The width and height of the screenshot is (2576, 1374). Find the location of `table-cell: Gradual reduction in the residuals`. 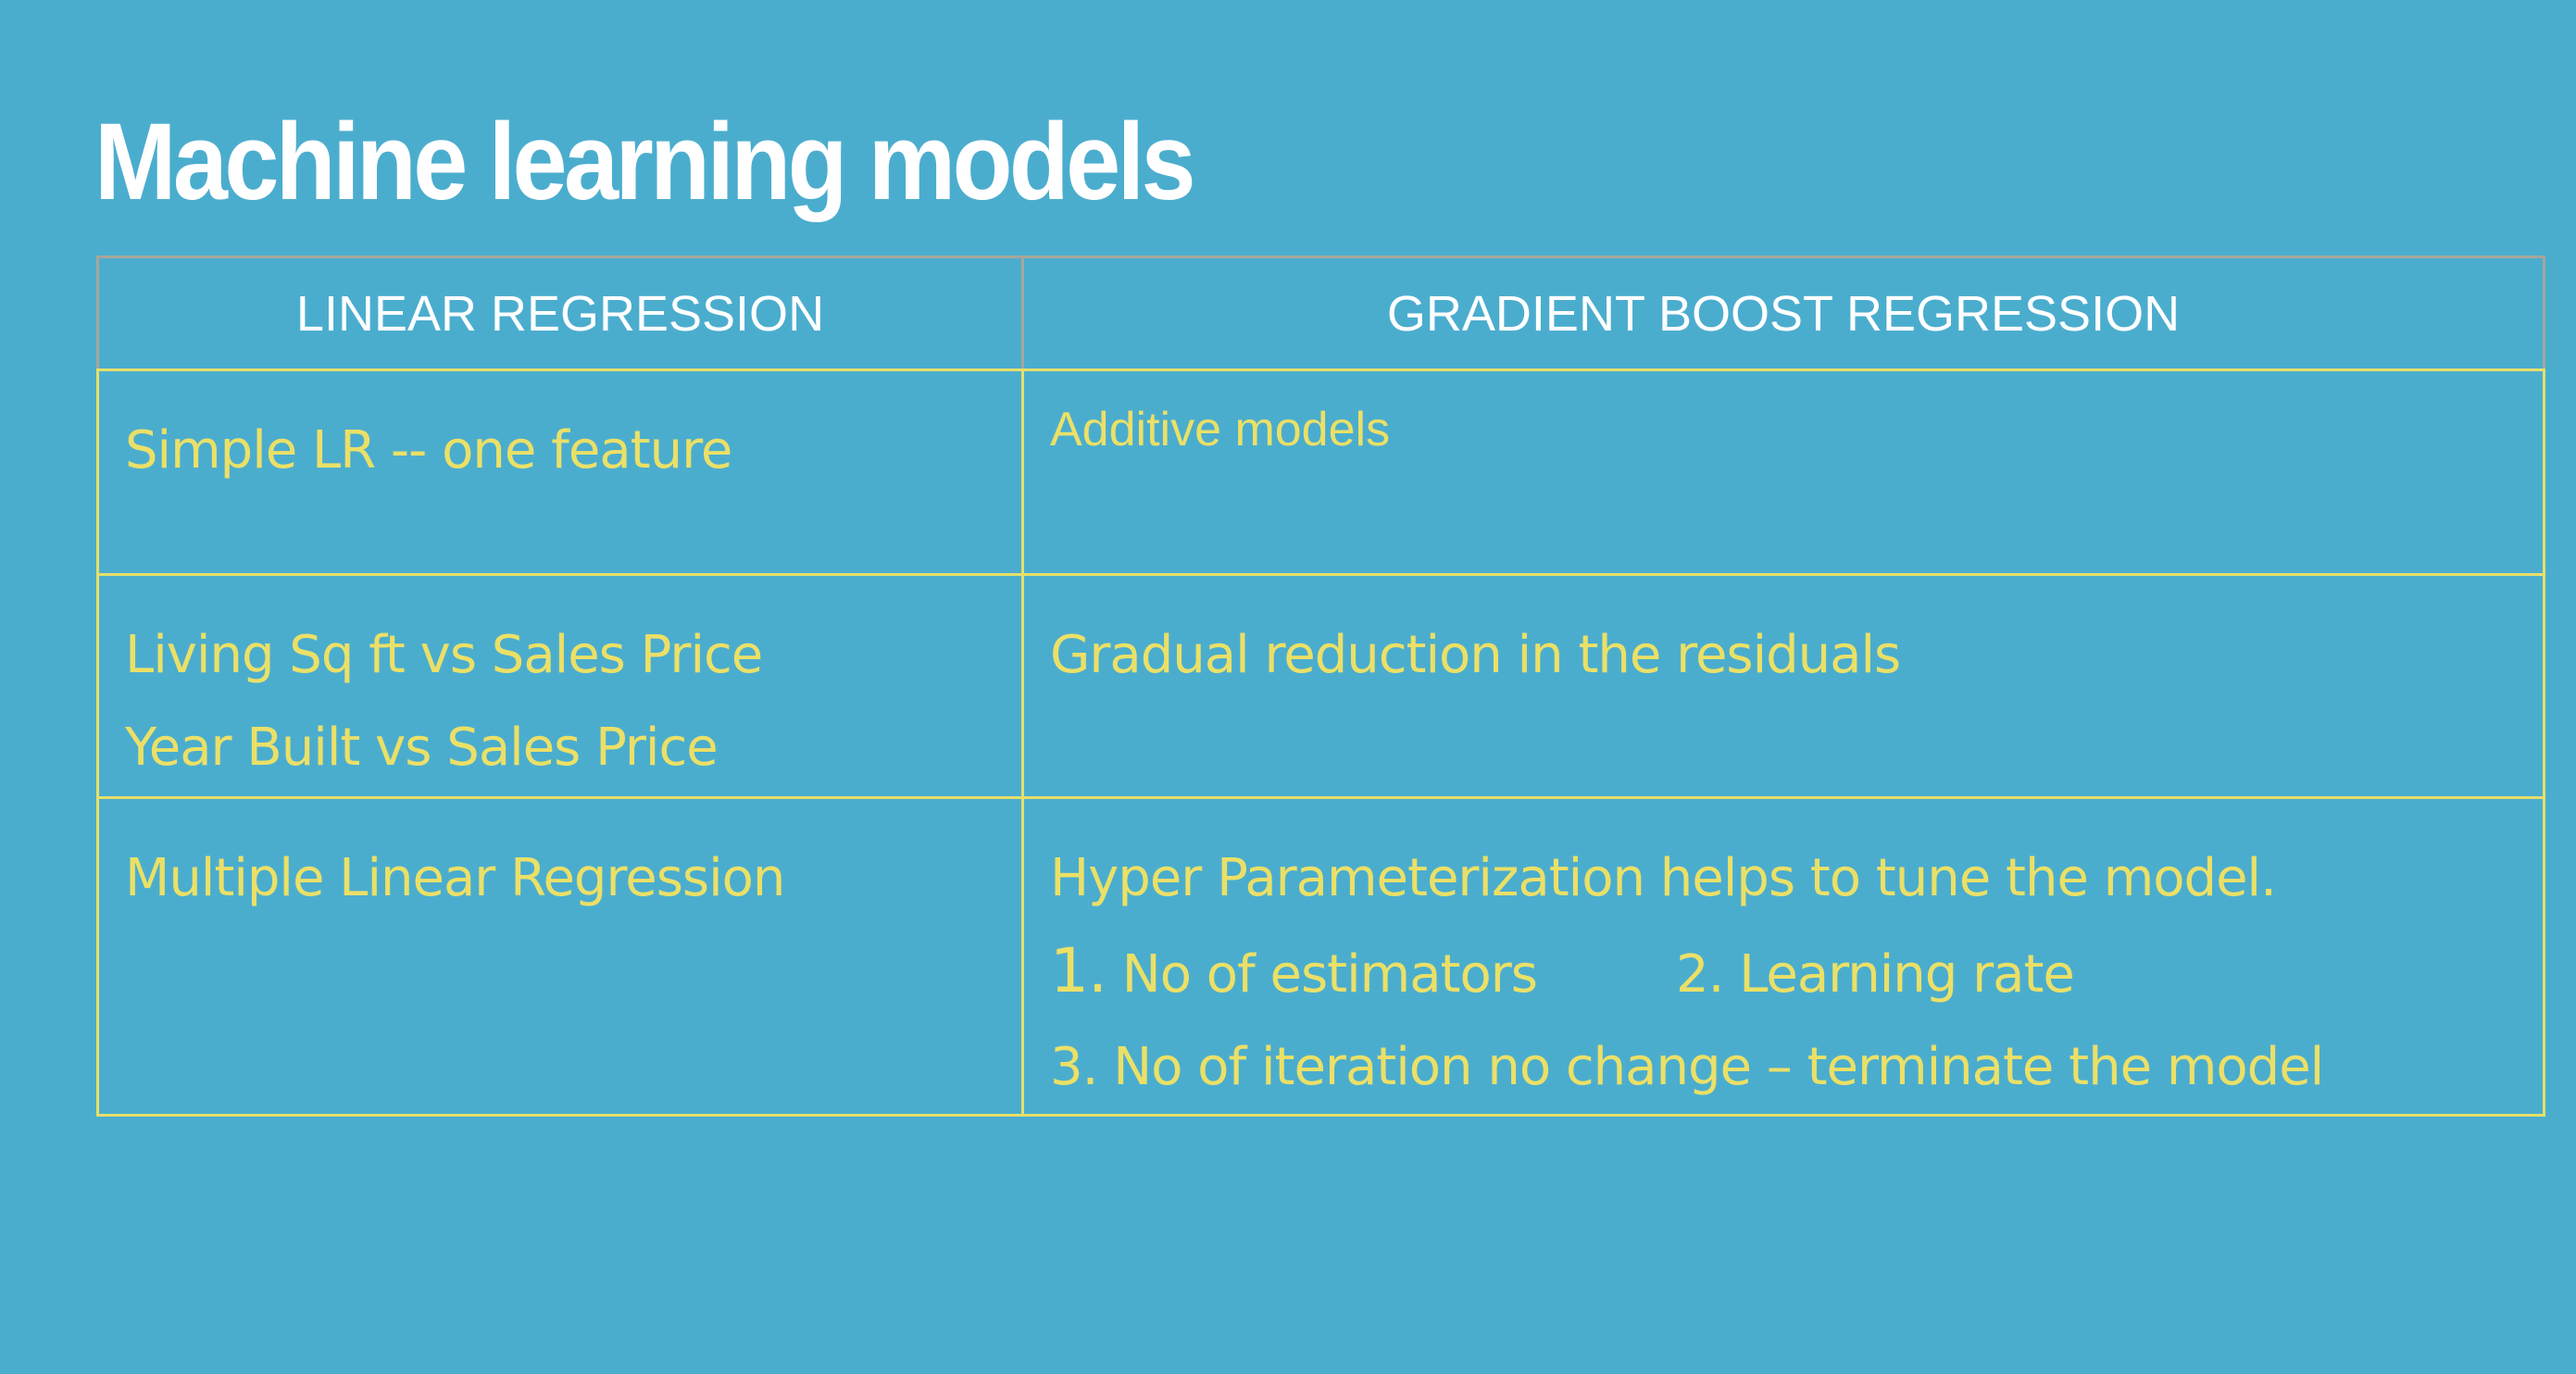

table-cell: Gradual reduction in the residuals is located at coordinates (1783, 686).